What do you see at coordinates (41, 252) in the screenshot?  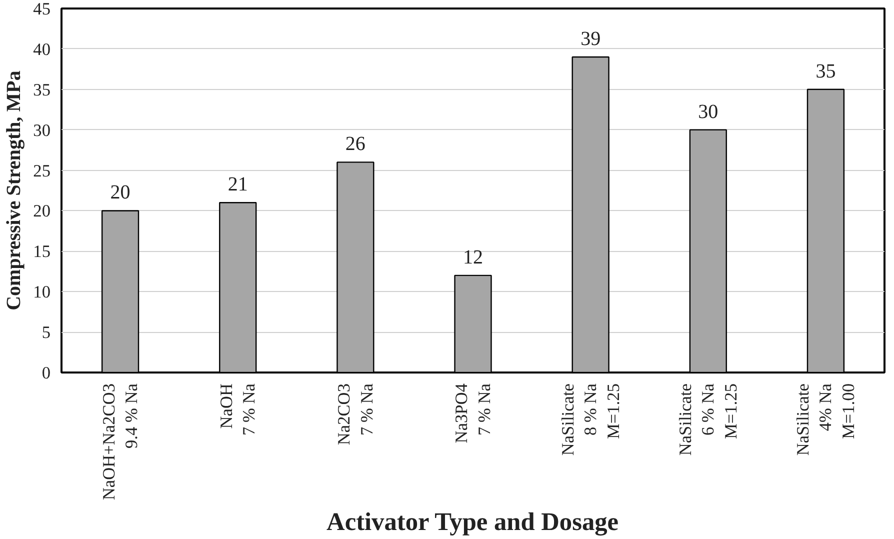 I see `y-tick-label: 15` at bounding box center [41, 252].